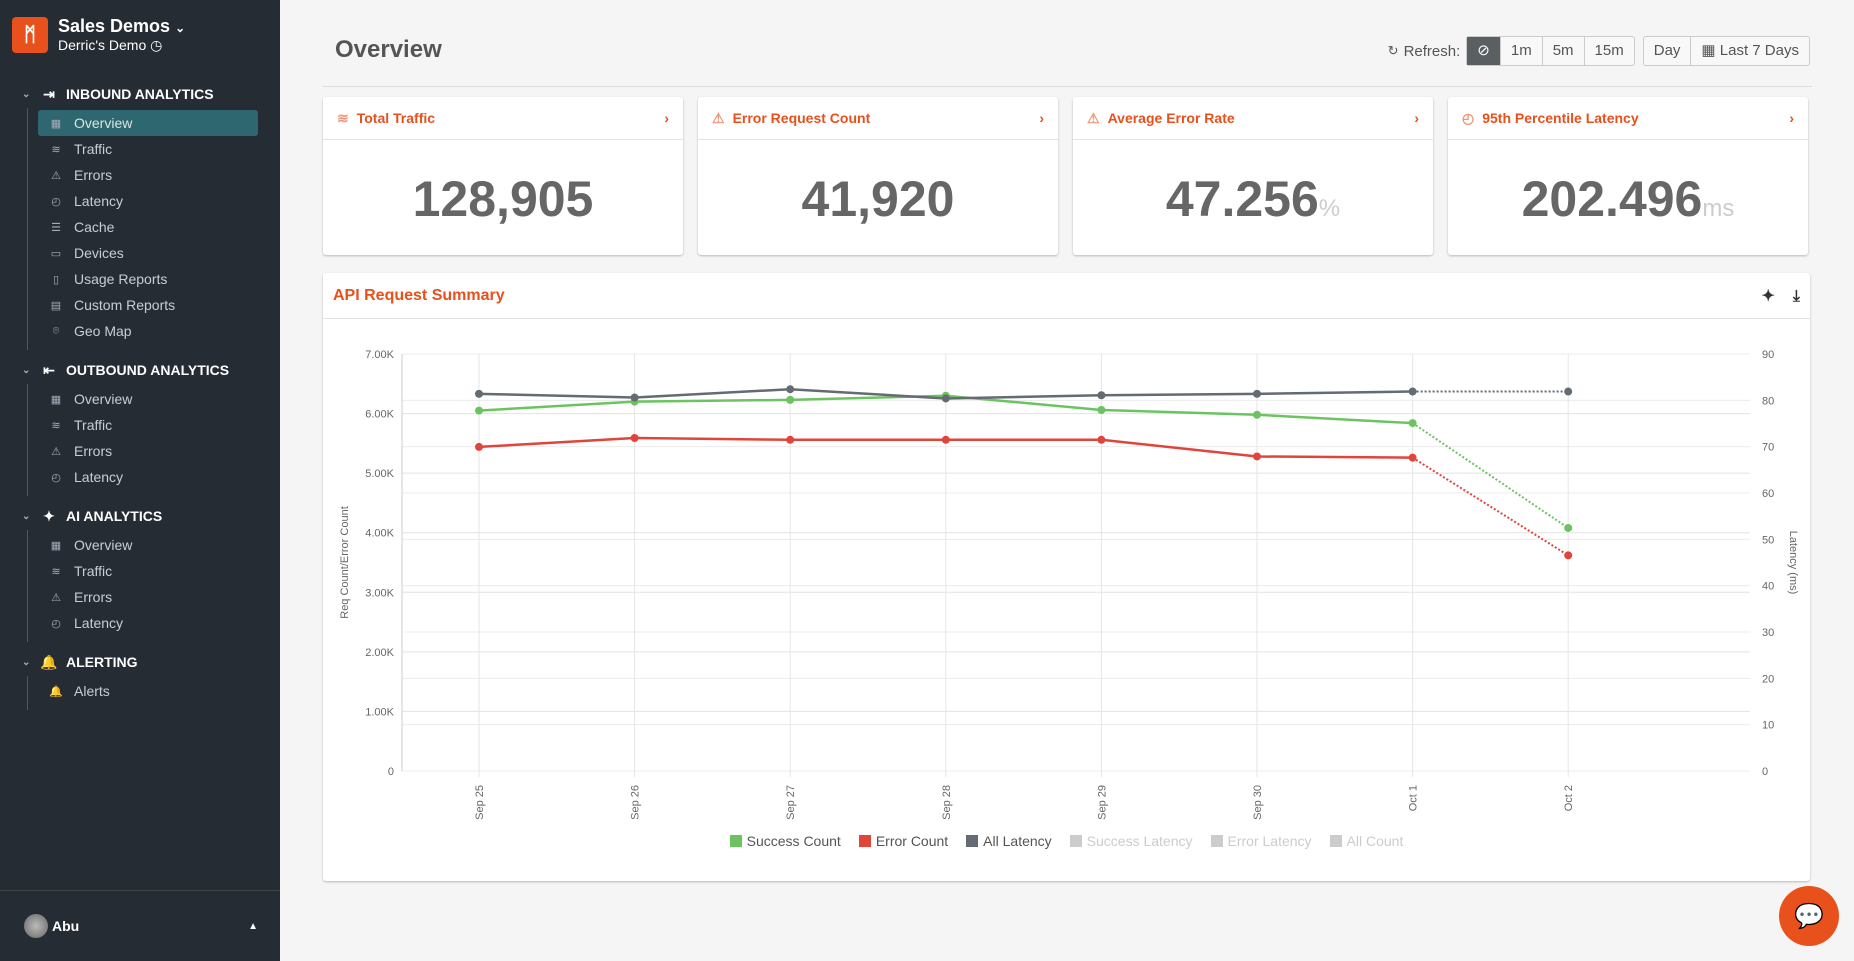 The height and width of the screenshot is (961, 1854). I want to click on sidebar-item-label: Alerts, so click(92, 691).